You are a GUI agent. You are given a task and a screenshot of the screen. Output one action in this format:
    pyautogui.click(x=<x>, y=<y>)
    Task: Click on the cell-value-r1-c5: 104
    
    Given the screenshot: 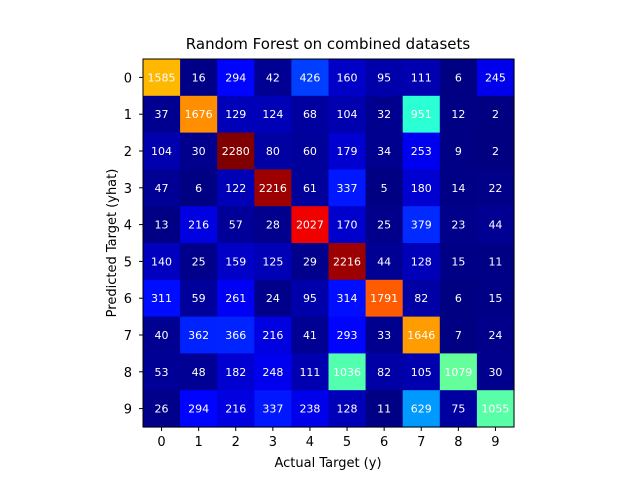 What is the action you would take?
    pyautogui.click(x=347, y=114)
    